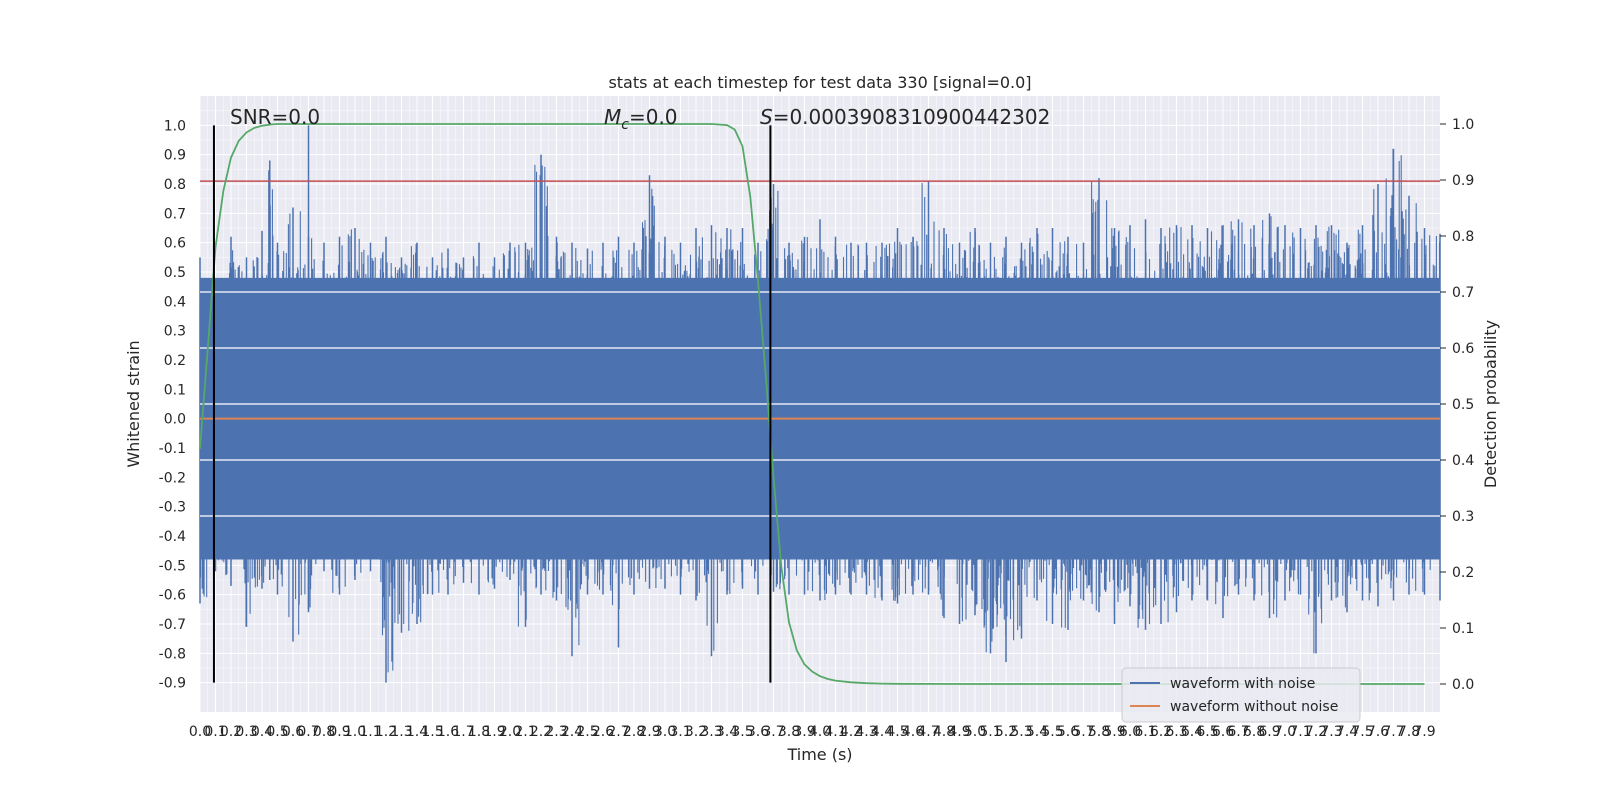  I want to click on x-axis-label: Time (s), so click(819, 754).